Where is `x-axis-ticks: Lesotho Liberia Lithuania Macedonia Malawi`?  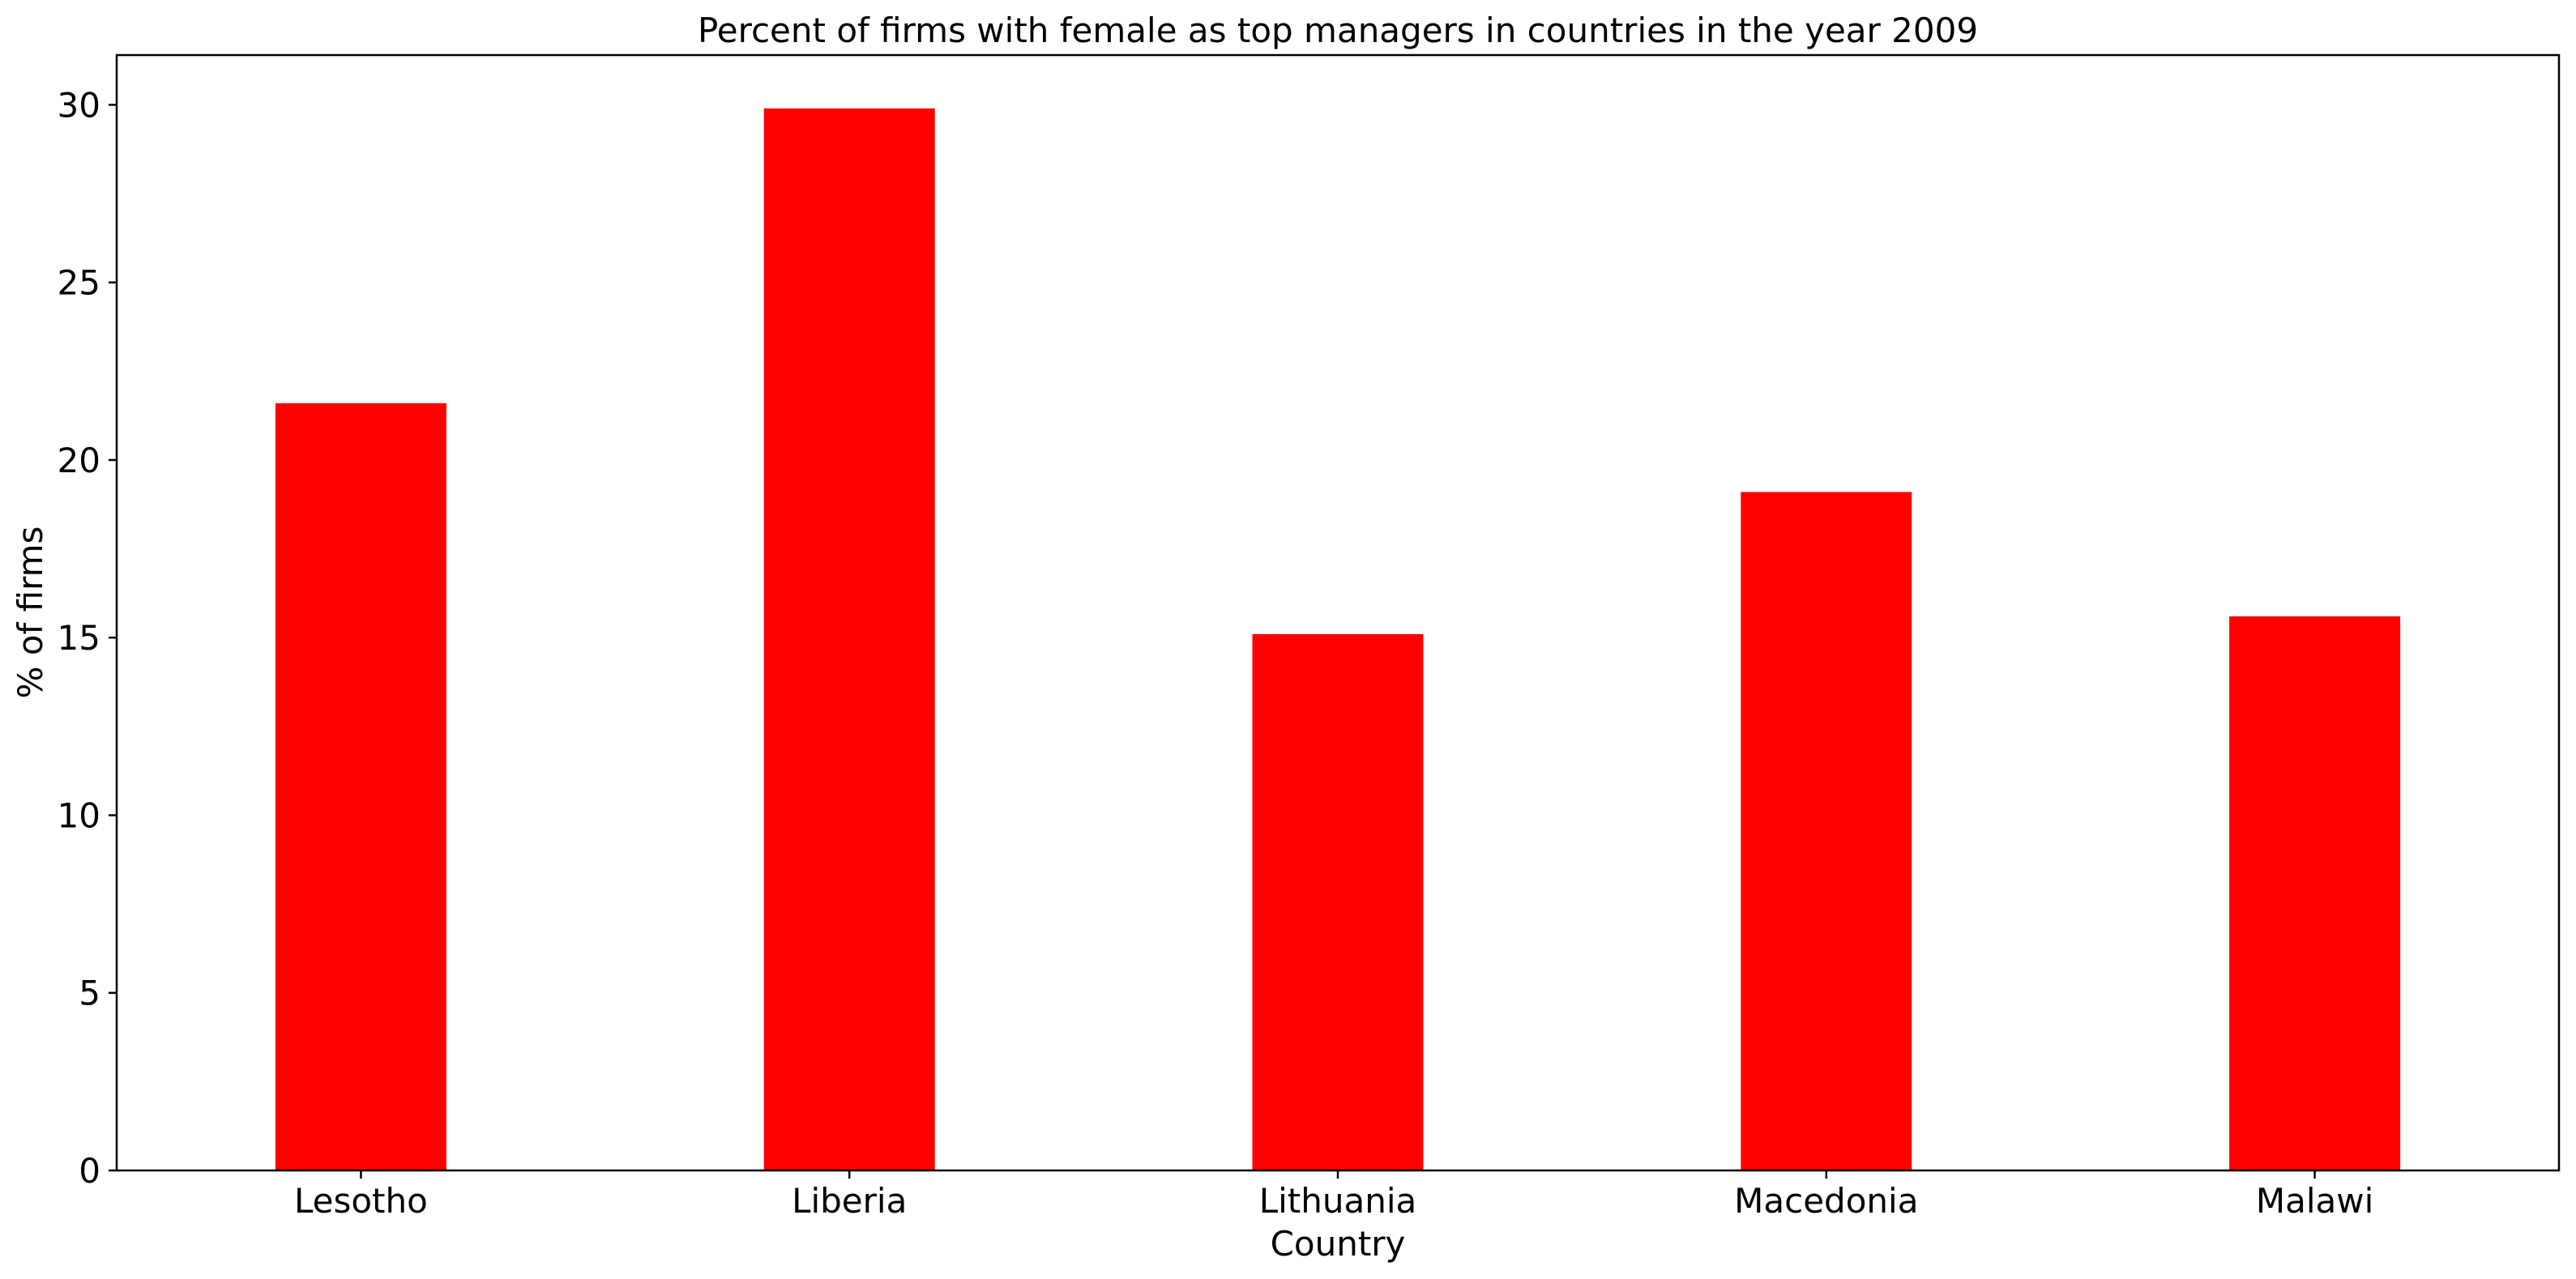 x-axis-ticks: Lesotho Liberia Lithuania Macedonia Malawi is located at coordinates (1333, 1195).